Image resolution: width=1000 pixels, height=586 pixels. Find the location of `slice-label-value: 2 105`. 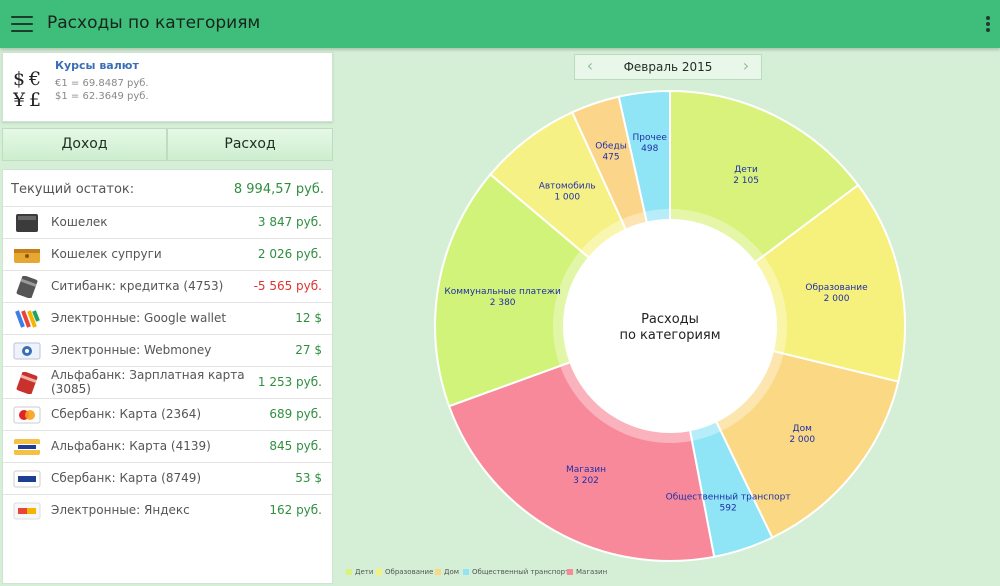

slice-label-value: 2 105 is located at coordinates (746, 181).